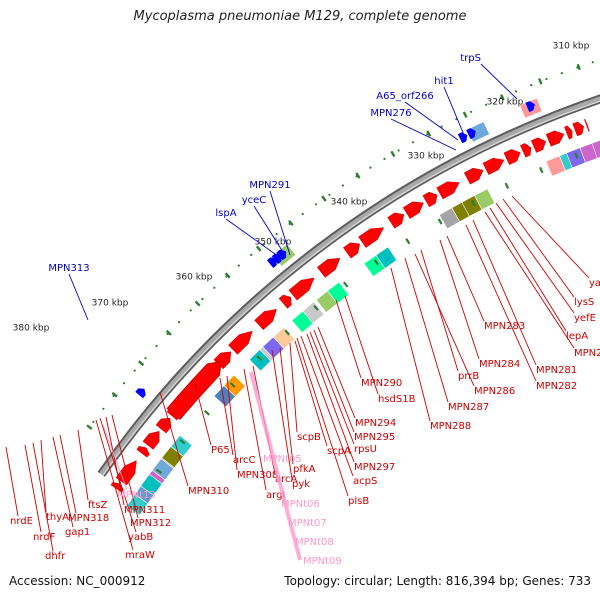 The image size is (600, 600). I want to click on kbp-label: 360 kbp, so click(194, 278).